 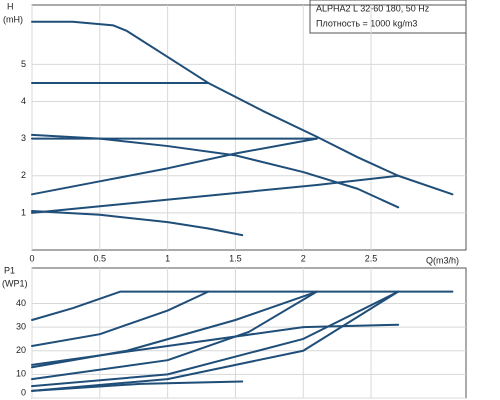 I want to click on y-axis-unit: (mH), so click(x=13, y=19).